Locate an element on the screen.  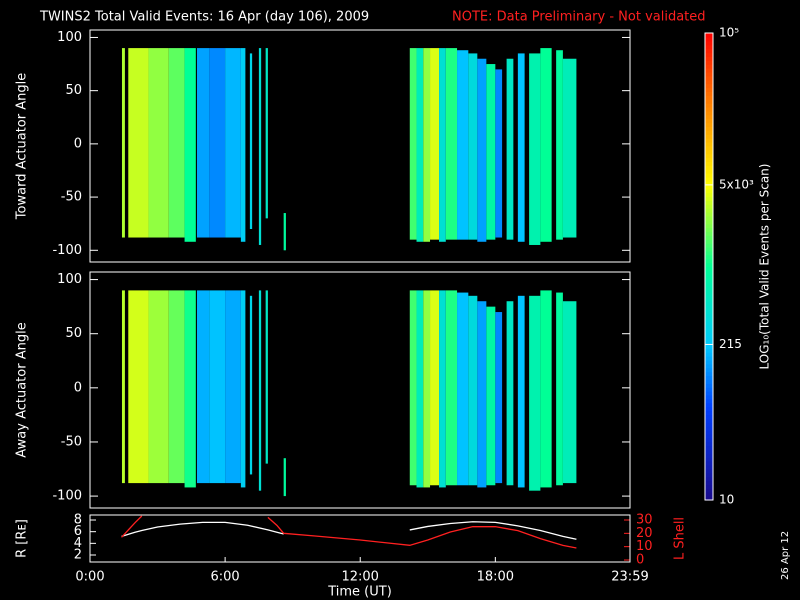
y-axis-label: R [Rᴇ] is located at coordinates (22, 538).